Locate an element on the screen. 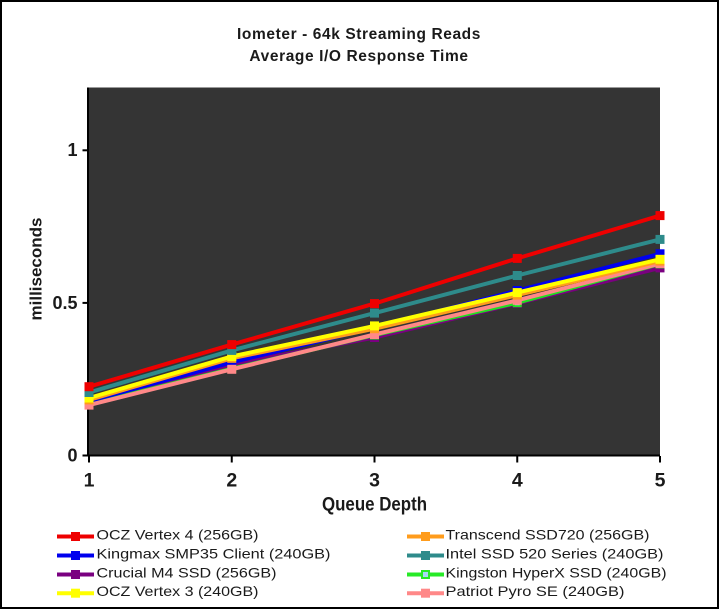 Image resolution: width=720 pixels, height=610 pixels. svg-text: Patriot Pyro SE (240GB) is located at coordinates (535, 591).